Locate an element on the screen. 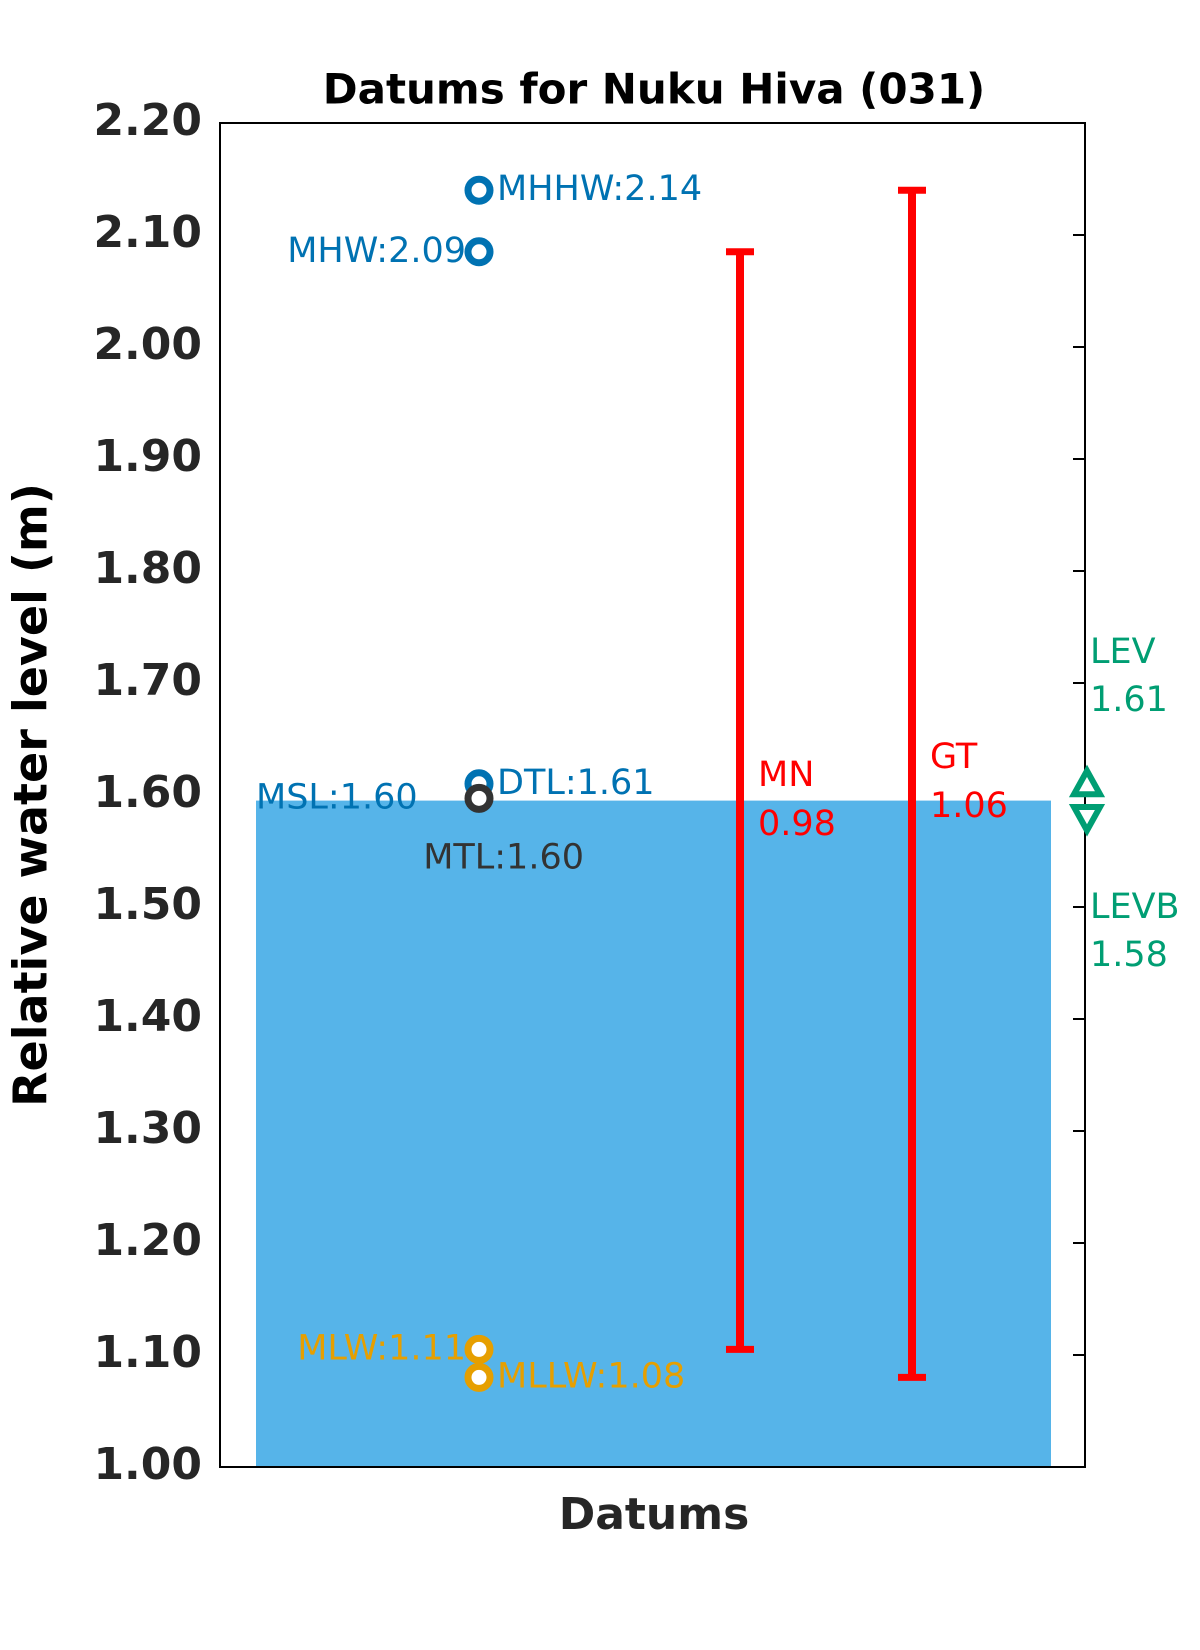  y-tick-label: 1.00 is located at coordinates (147, 1464).